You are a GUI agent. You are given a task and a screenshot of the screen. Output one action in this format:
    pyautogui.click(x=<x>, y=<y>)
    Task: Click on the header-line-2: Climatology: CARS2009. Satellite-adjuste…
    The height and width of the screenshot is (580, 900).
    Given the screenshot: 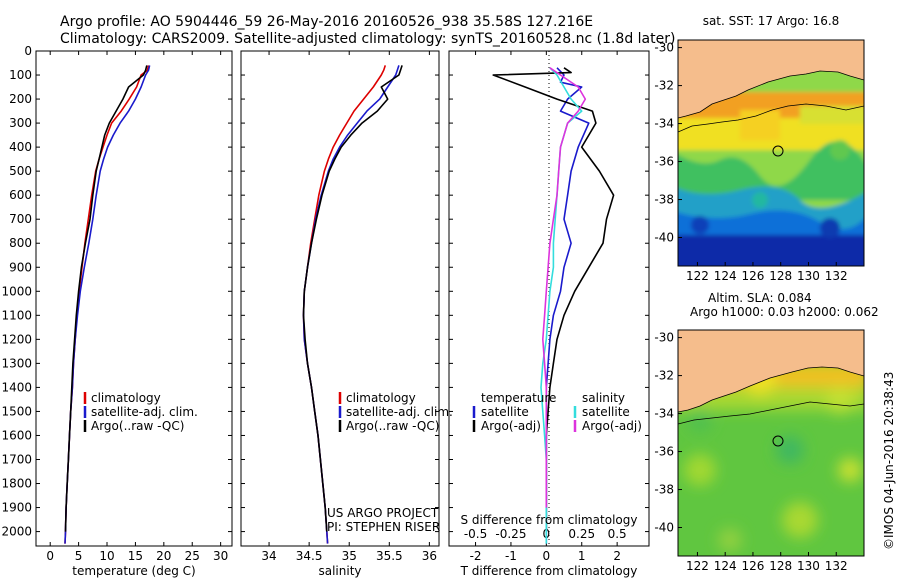 What is the action you would take?
    pyautogui.click(x=367, y=39)
    